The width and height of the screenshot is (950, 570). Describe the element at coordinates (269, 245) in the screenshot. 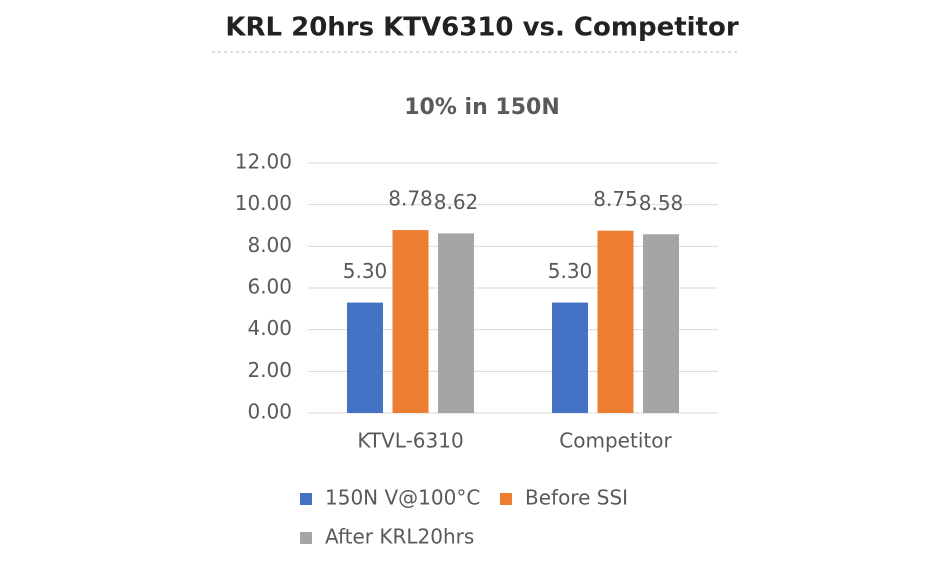

I see `y-tick-label: 8.00` at that location.